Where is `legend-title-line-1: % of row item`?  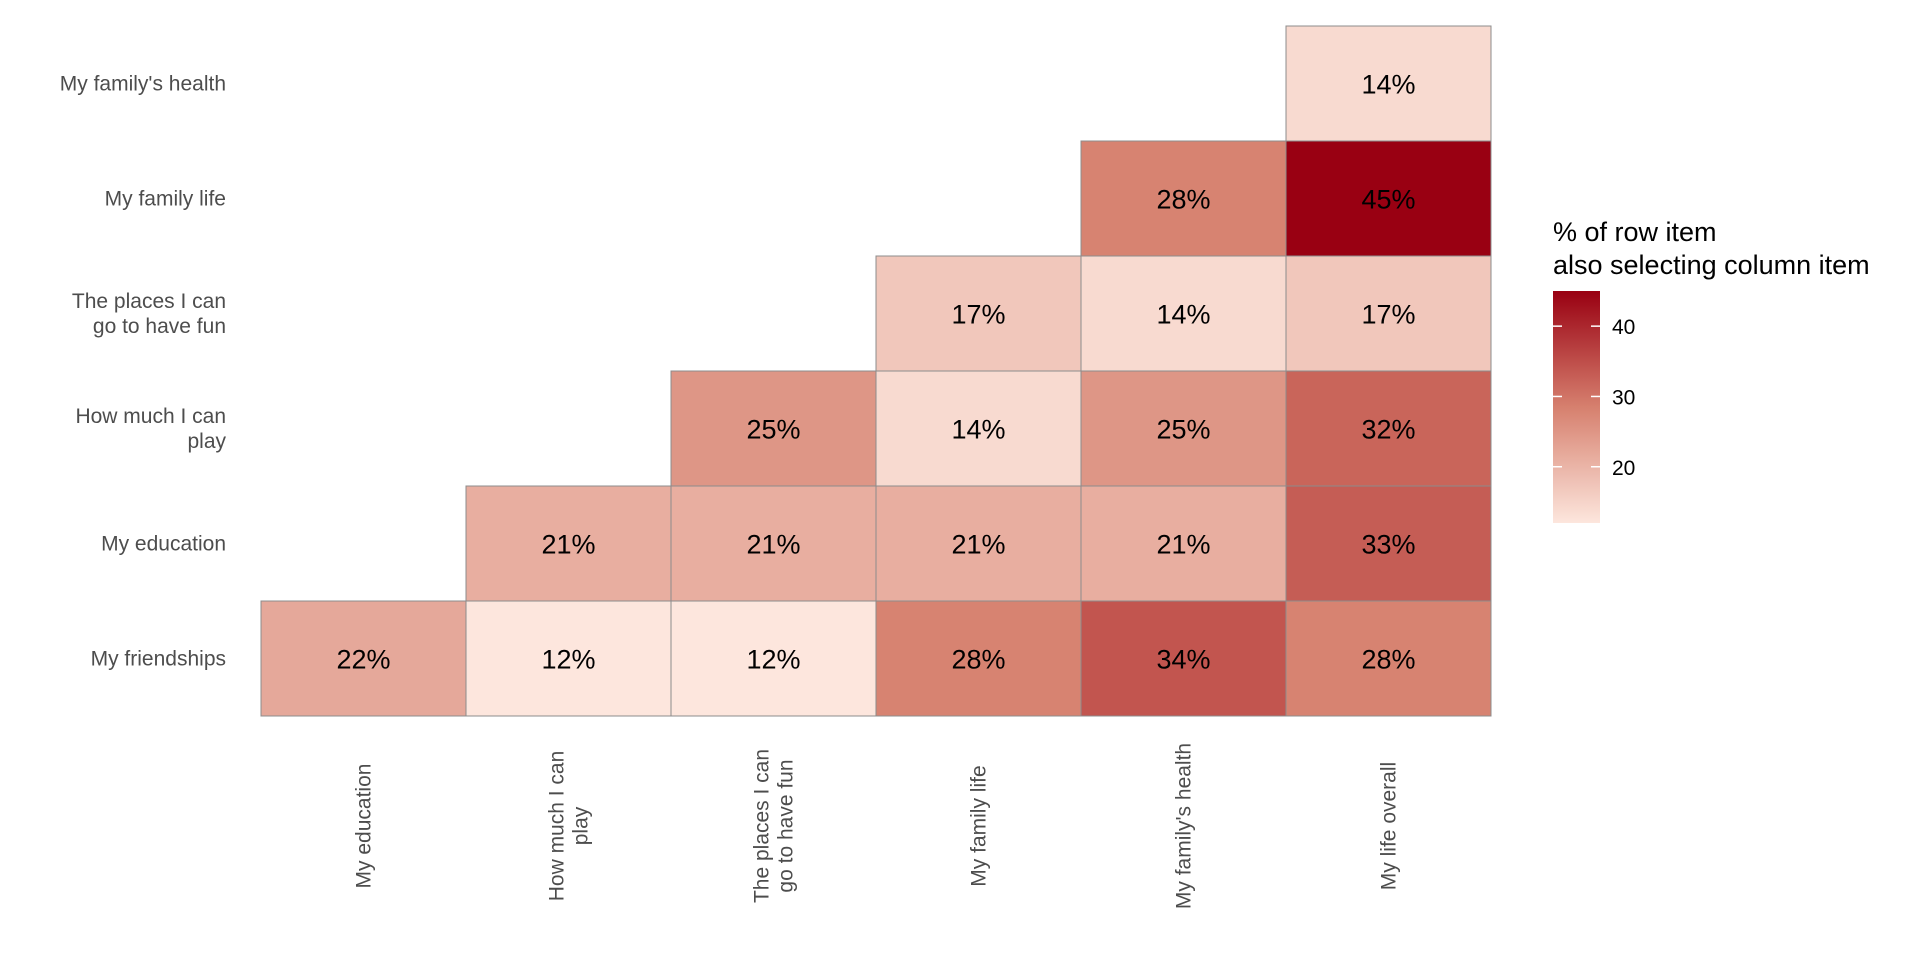 legend-title-line-1: % of row item is located at coordinates (1635, 232).